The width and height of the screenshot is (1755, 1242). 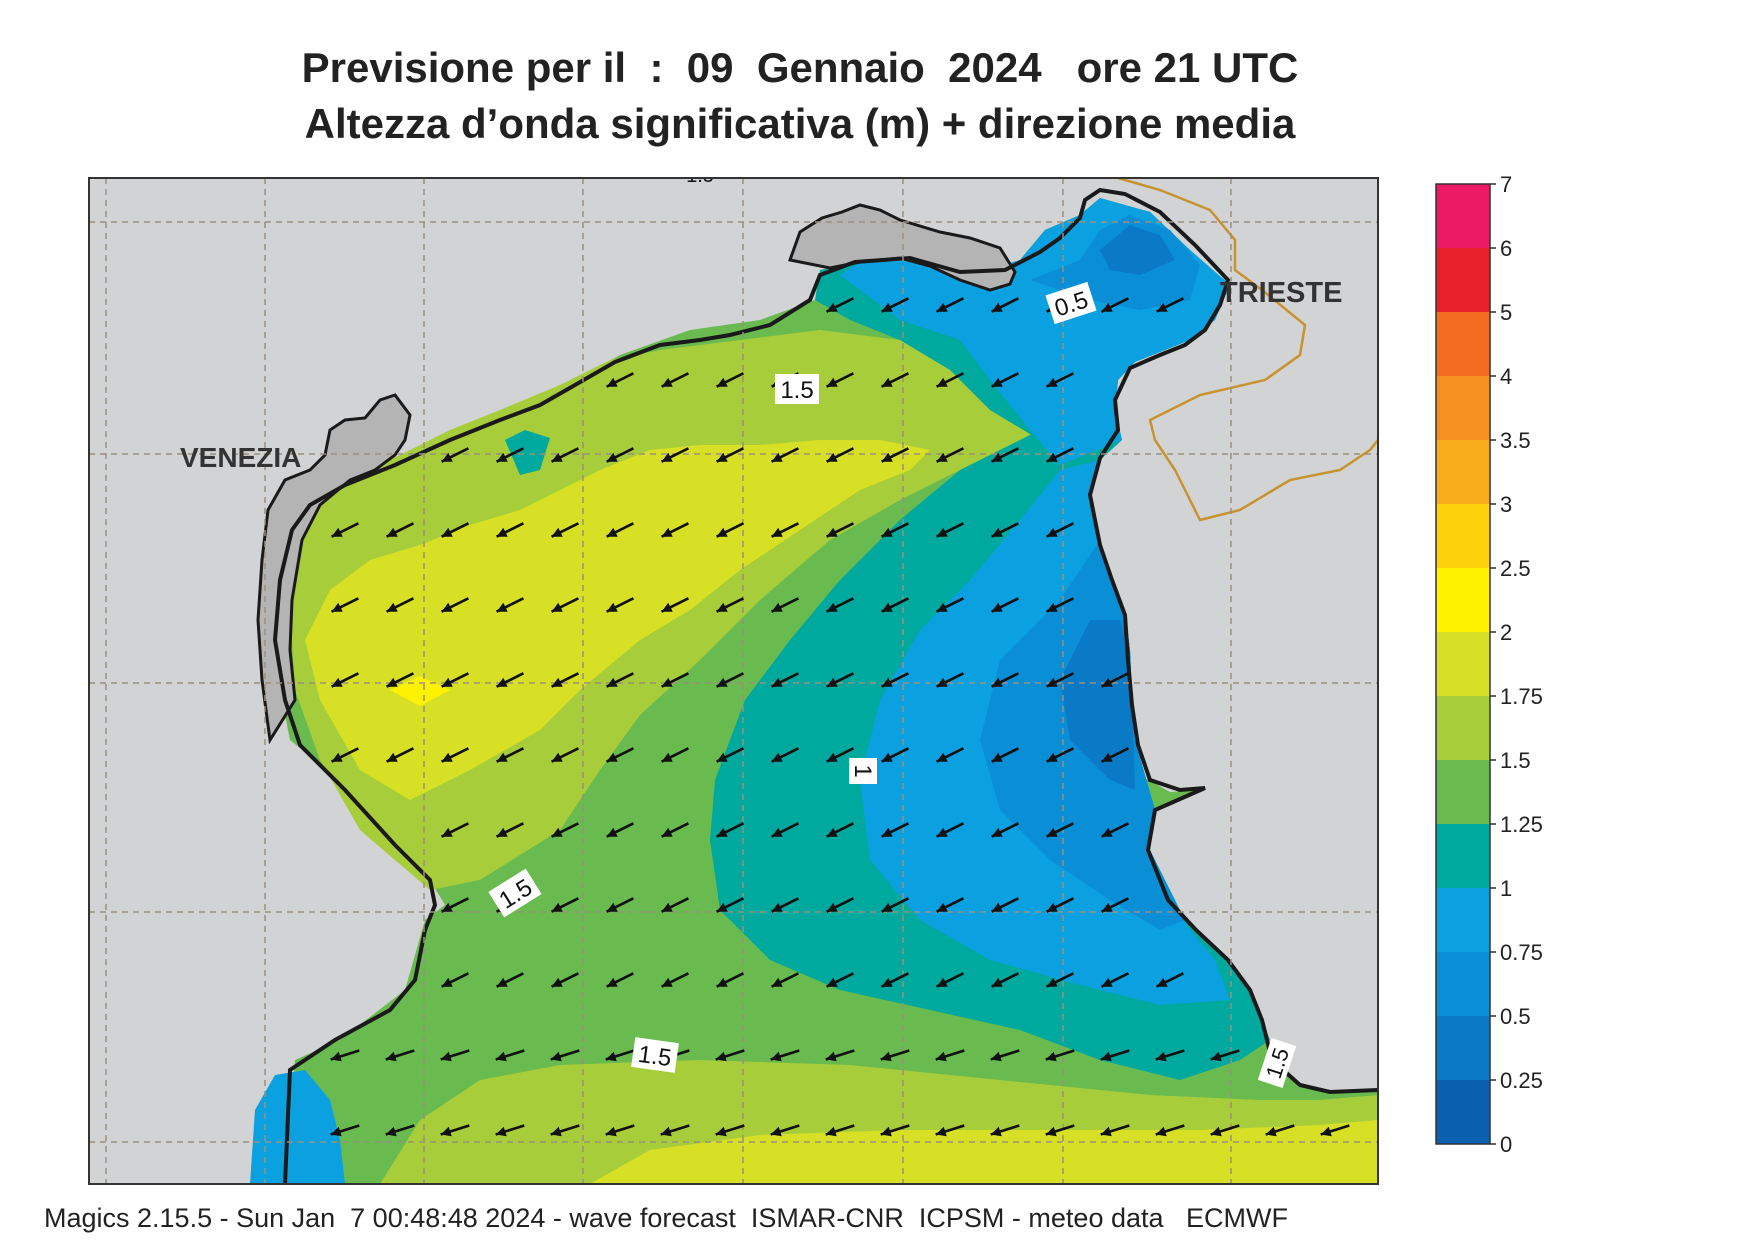 I want to click on colorbar-legend: 7 6 5 4 3.5 3 2.5 2 1.75 1.5 1.25 1 0.75 0.5 0.25 0, so click(x=1489, y=664).